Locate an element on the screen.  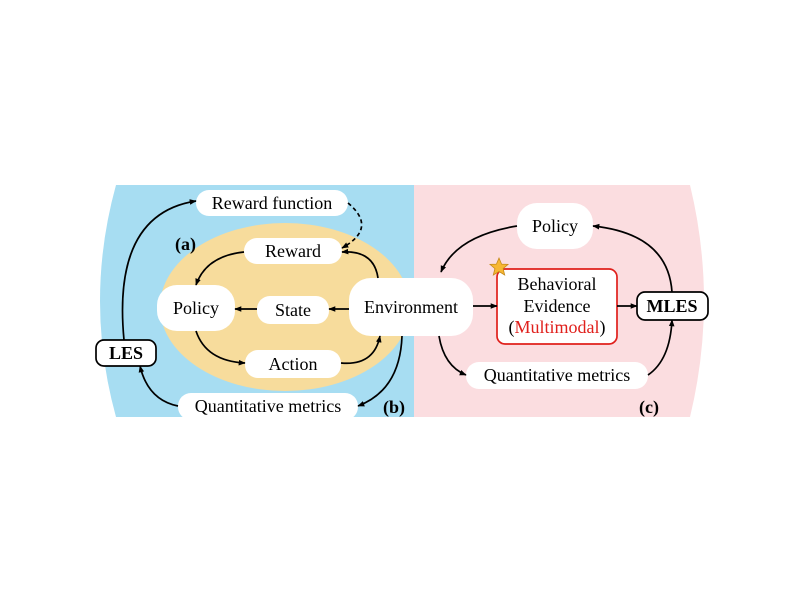
svg-text: LES is located at coordinates (126, 353).